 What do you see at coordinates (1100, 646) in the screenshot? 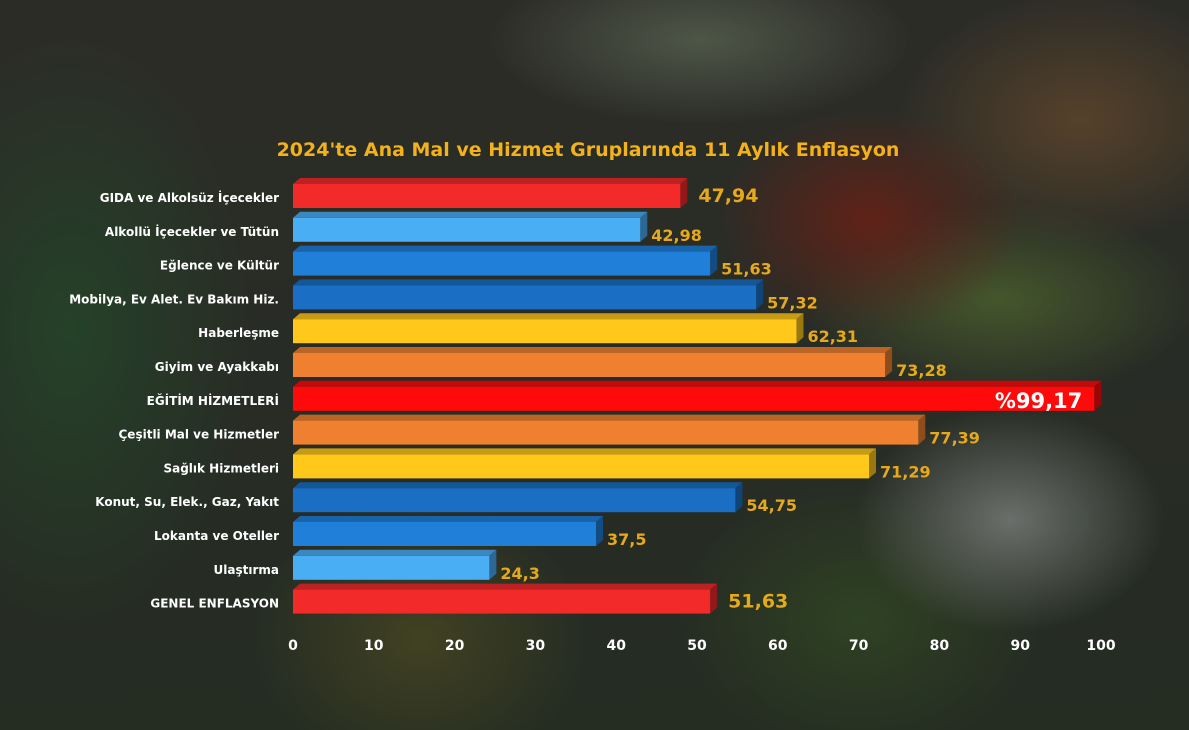
I see `x-tick-label: 100` at bounding box center [1100, 646].